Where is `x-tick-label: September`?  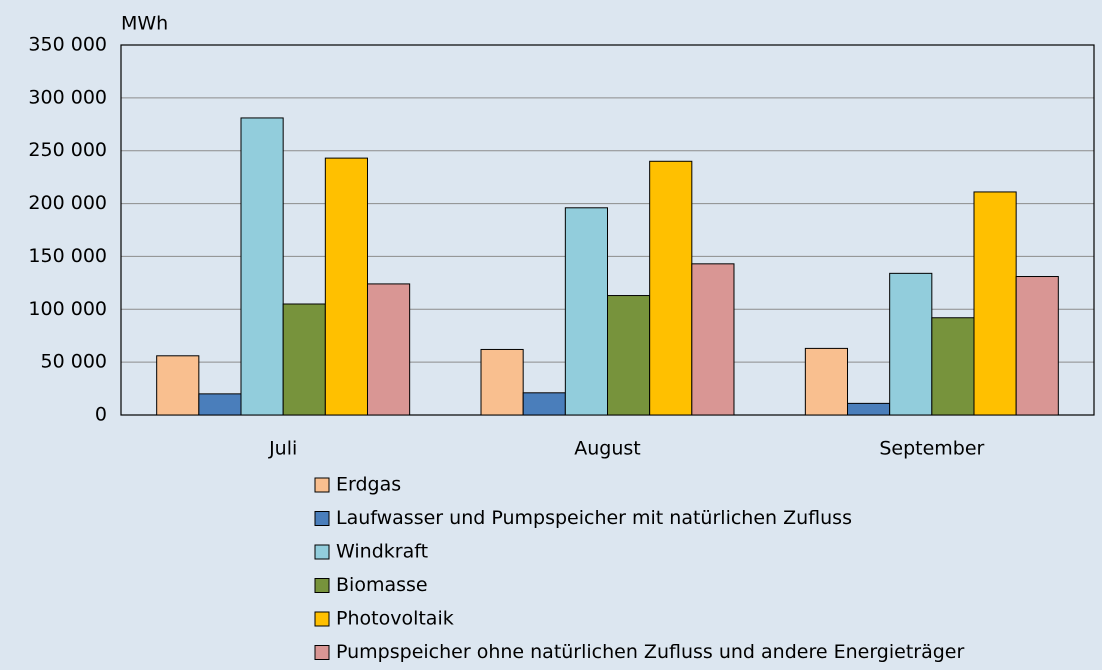 x-tick-label: September is located at coordinates (931, 449).